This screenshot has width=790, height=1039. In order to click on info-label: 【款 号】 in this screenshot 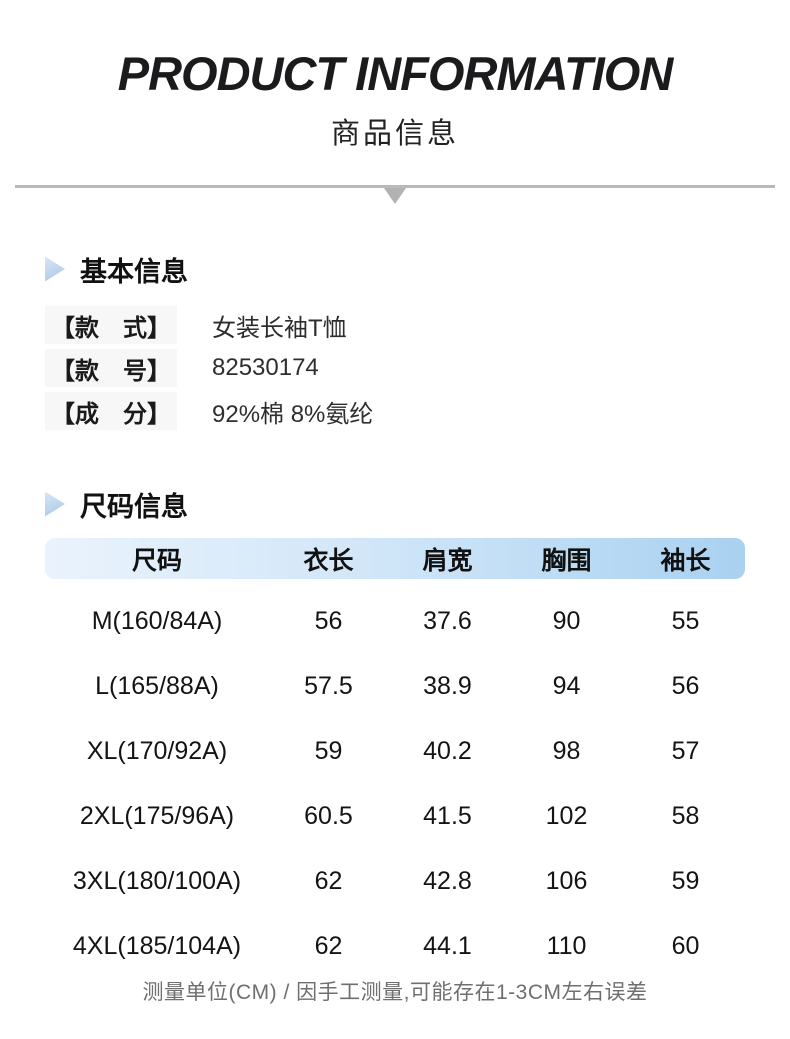, I will do `click(111, 368)`.